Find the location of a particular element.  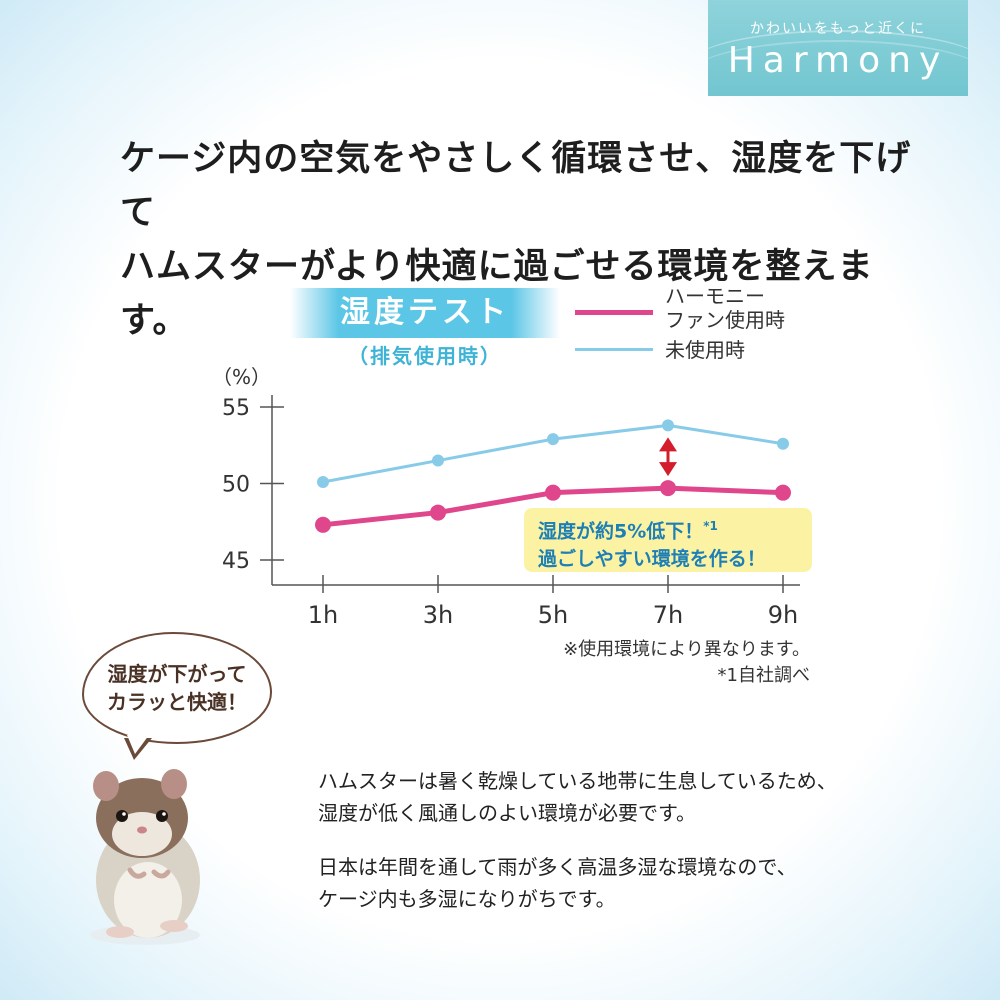

hamster-right-eye-highlight is located at coordinates (164, 814).